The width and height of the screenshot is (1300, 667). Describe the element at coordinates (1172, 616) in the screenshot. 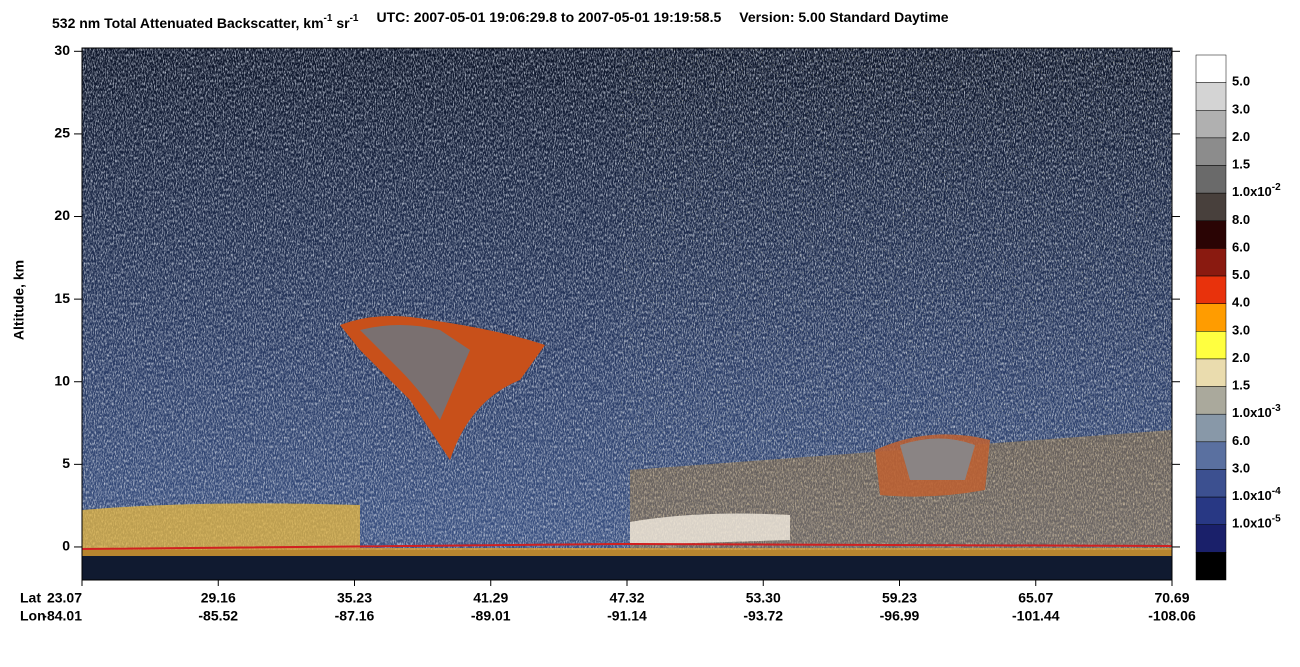

I see `x-tick-label: -108.06` at that location.